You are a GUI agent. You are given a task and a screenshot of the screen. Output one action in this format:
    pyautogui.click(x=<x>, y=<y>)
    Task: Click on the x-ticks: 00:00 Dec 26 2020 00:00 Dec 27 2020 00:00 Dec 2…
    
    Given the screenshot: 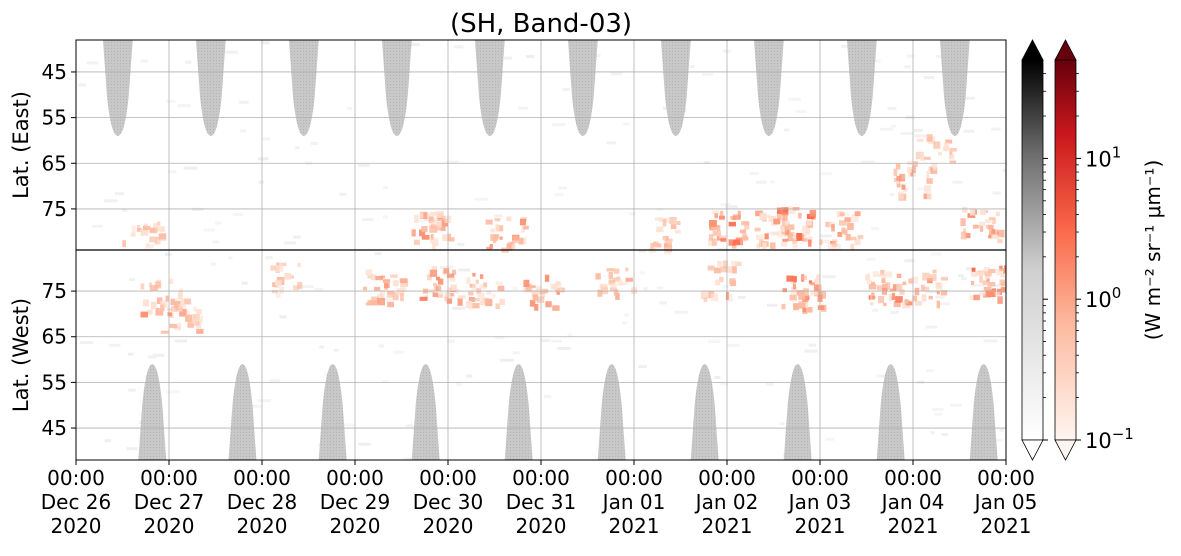 What is the action you would take?
    pyautogui.click(x=539, y=499)
    